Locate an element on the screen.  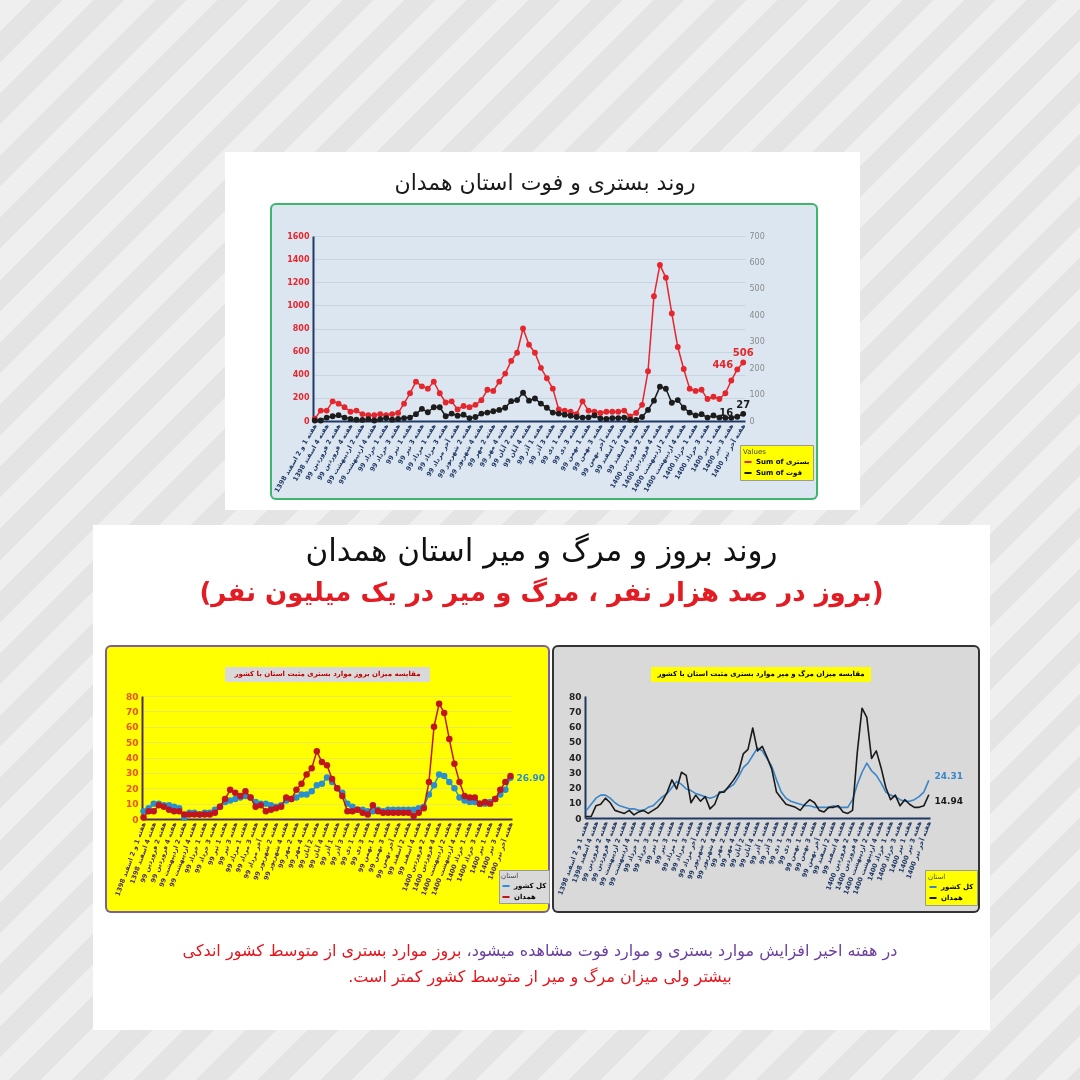
data-label: 26.90 is located at coordinates (530, 777).